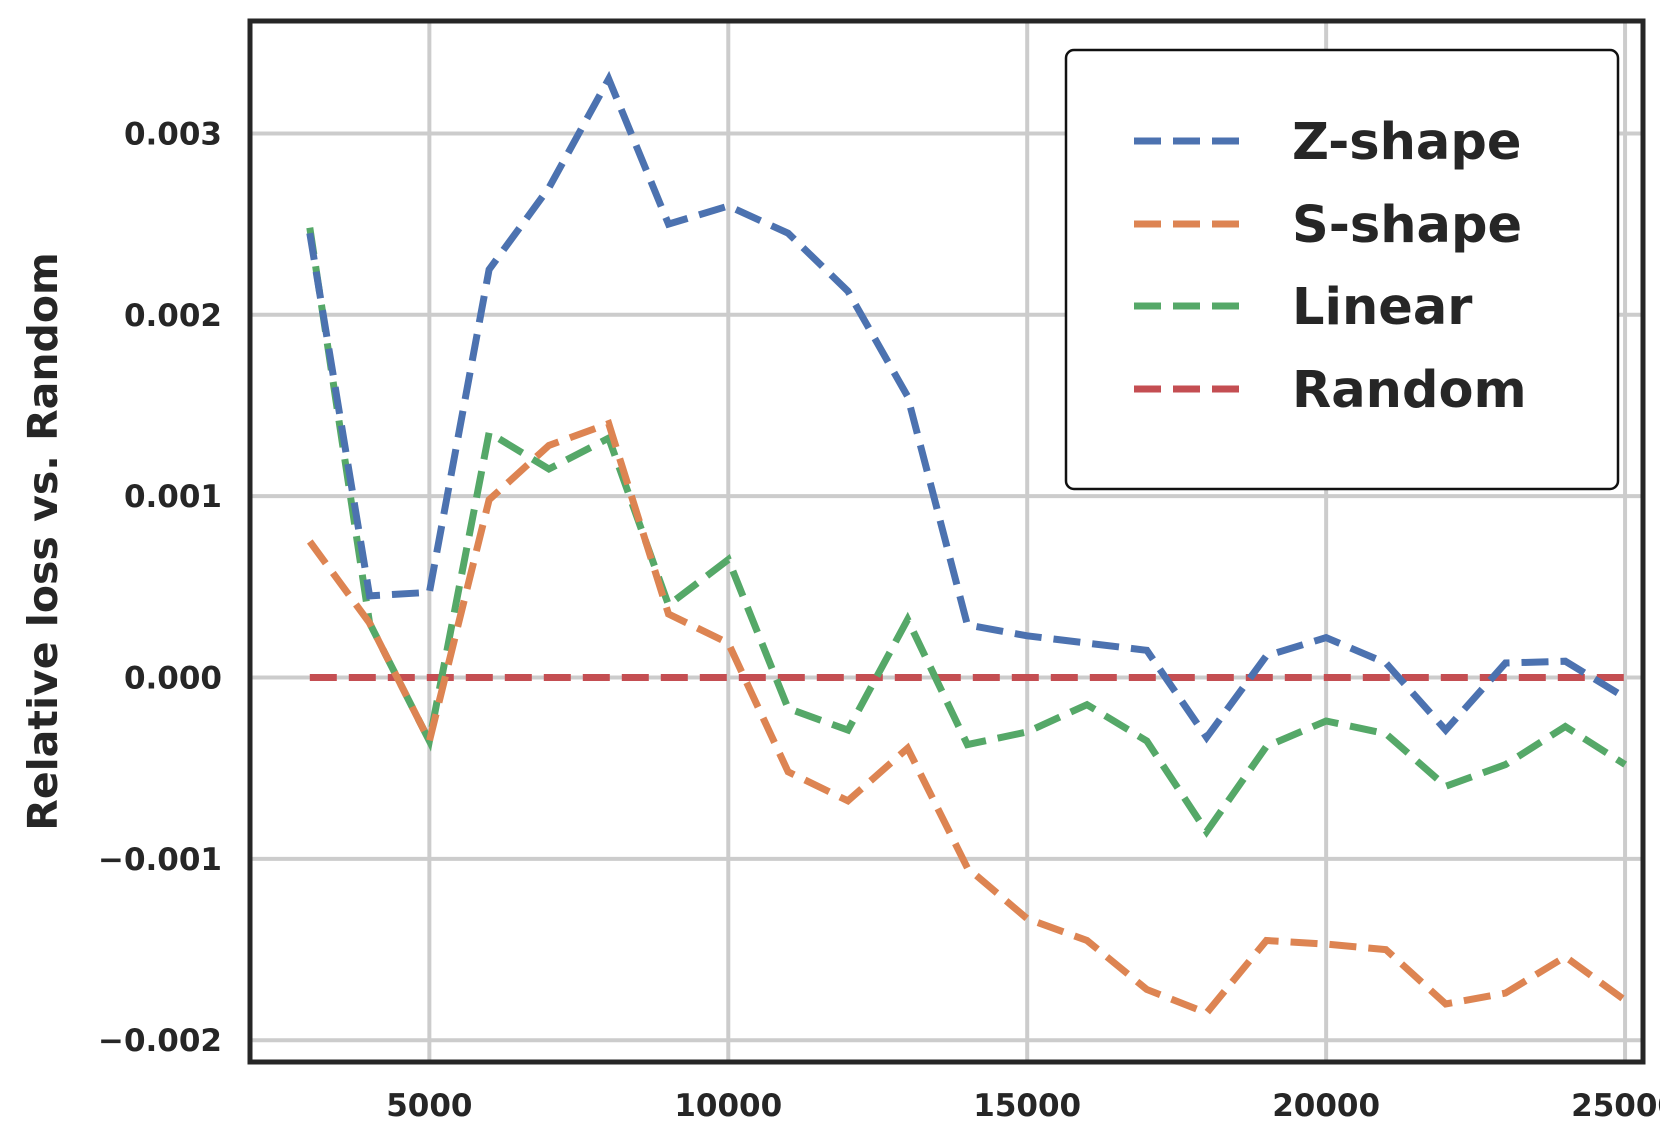 Image resolution: width=1660 pixels, height=1142 pixels. I want to click on legend: Z-shape S-shape Linear Random, so click(1342, 269).